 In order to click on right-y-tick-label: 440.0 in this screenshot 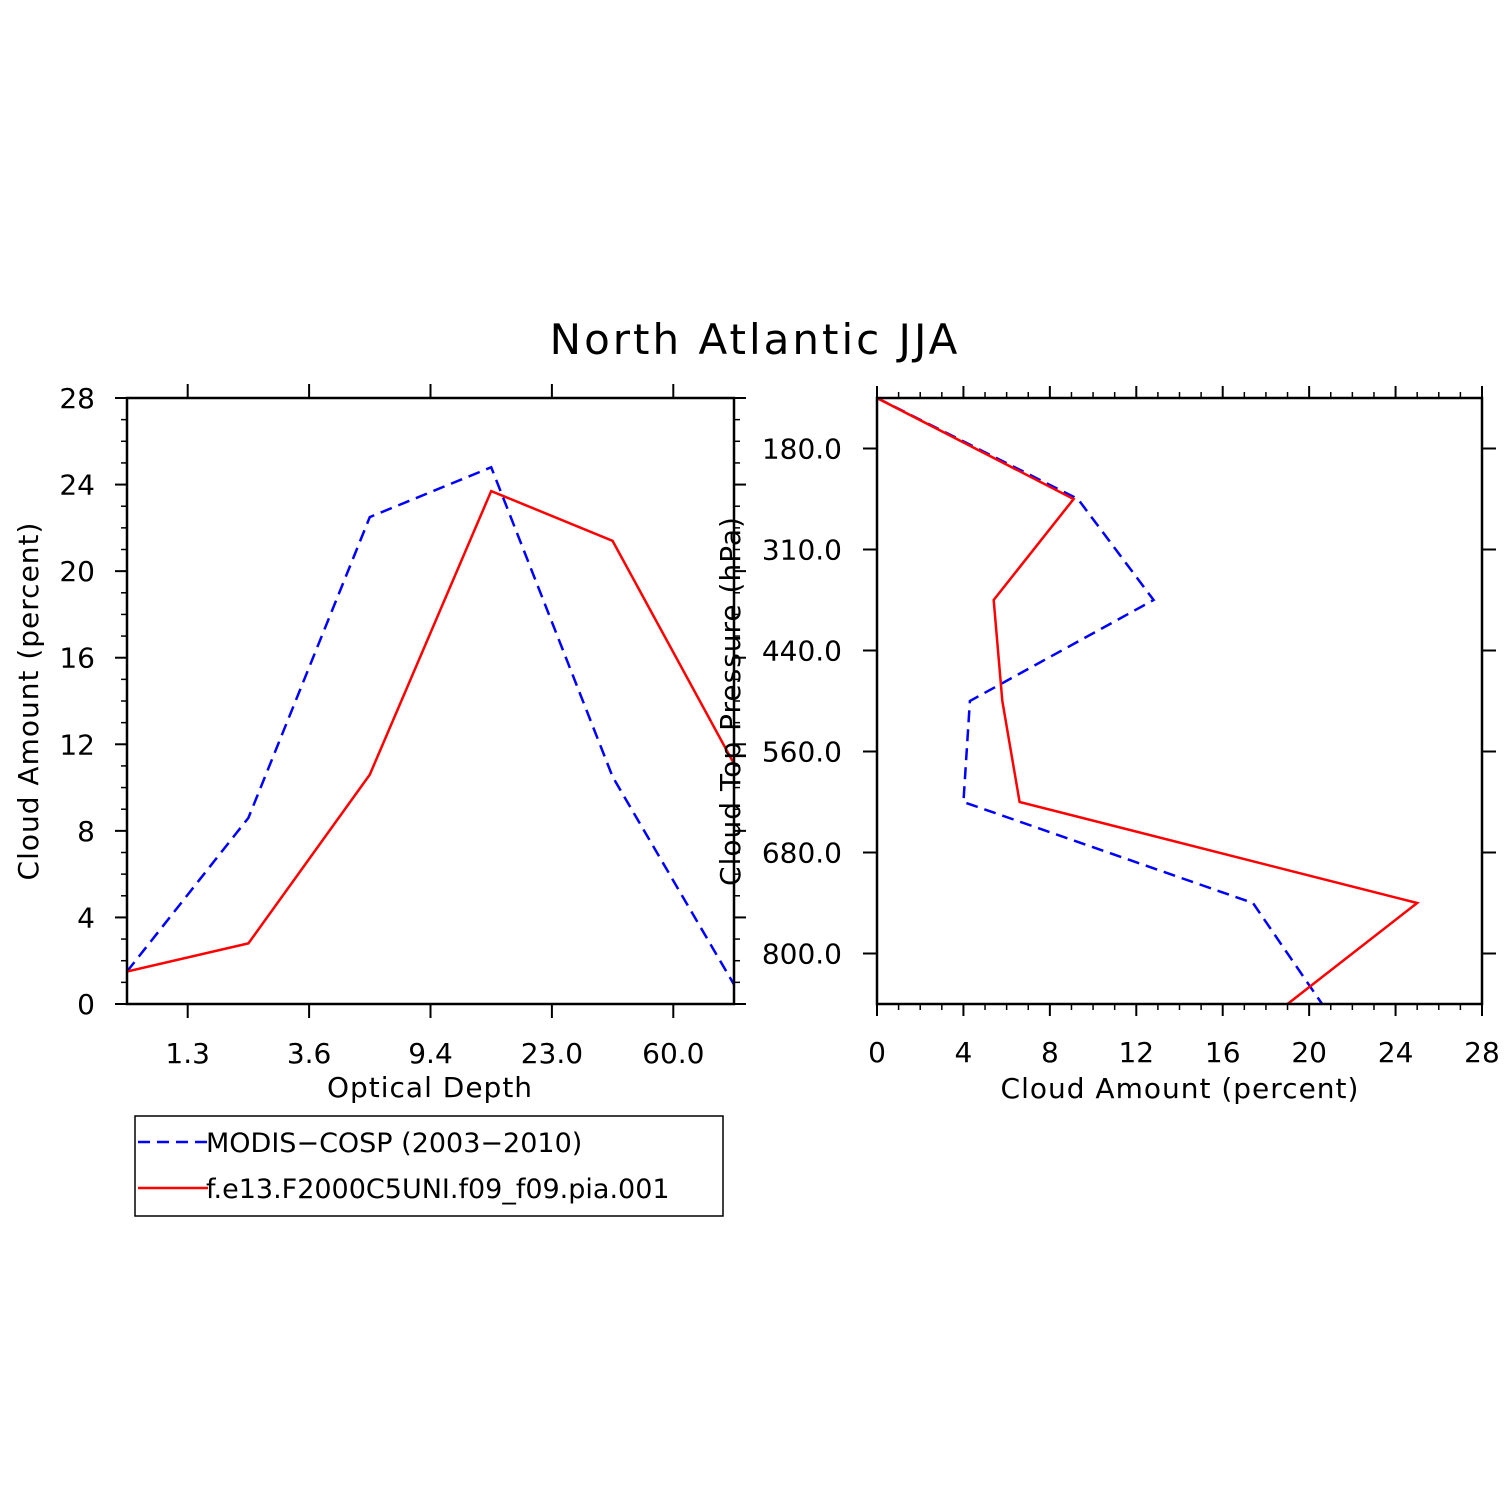, I will do `click(802, 651)`.